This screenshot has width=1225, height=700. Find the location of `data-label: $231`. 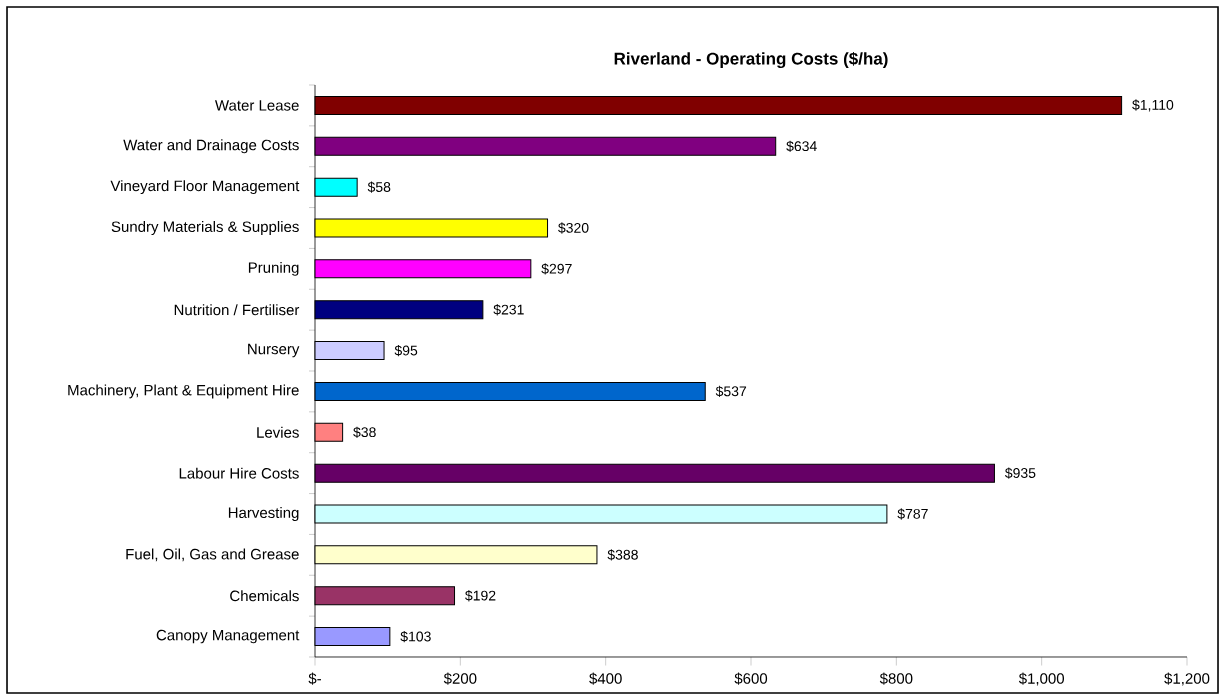

data-label: $231 is located at coordinates (508, 310).